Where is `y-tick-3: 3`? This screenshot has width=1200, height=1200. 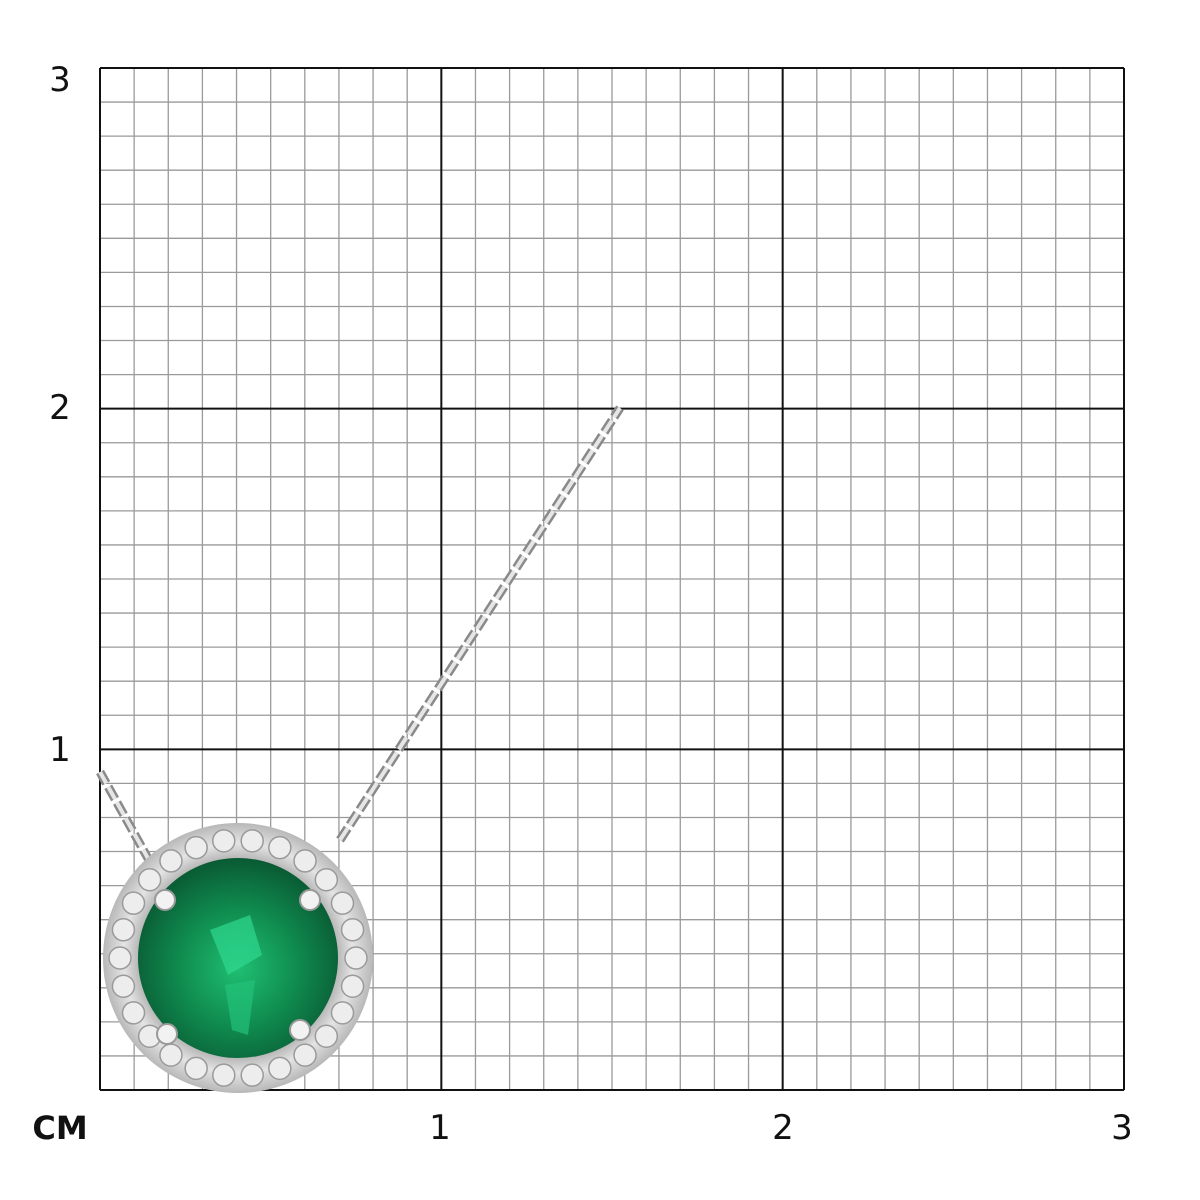
y-tick-3: 3 is located at coordinates (60, 80).